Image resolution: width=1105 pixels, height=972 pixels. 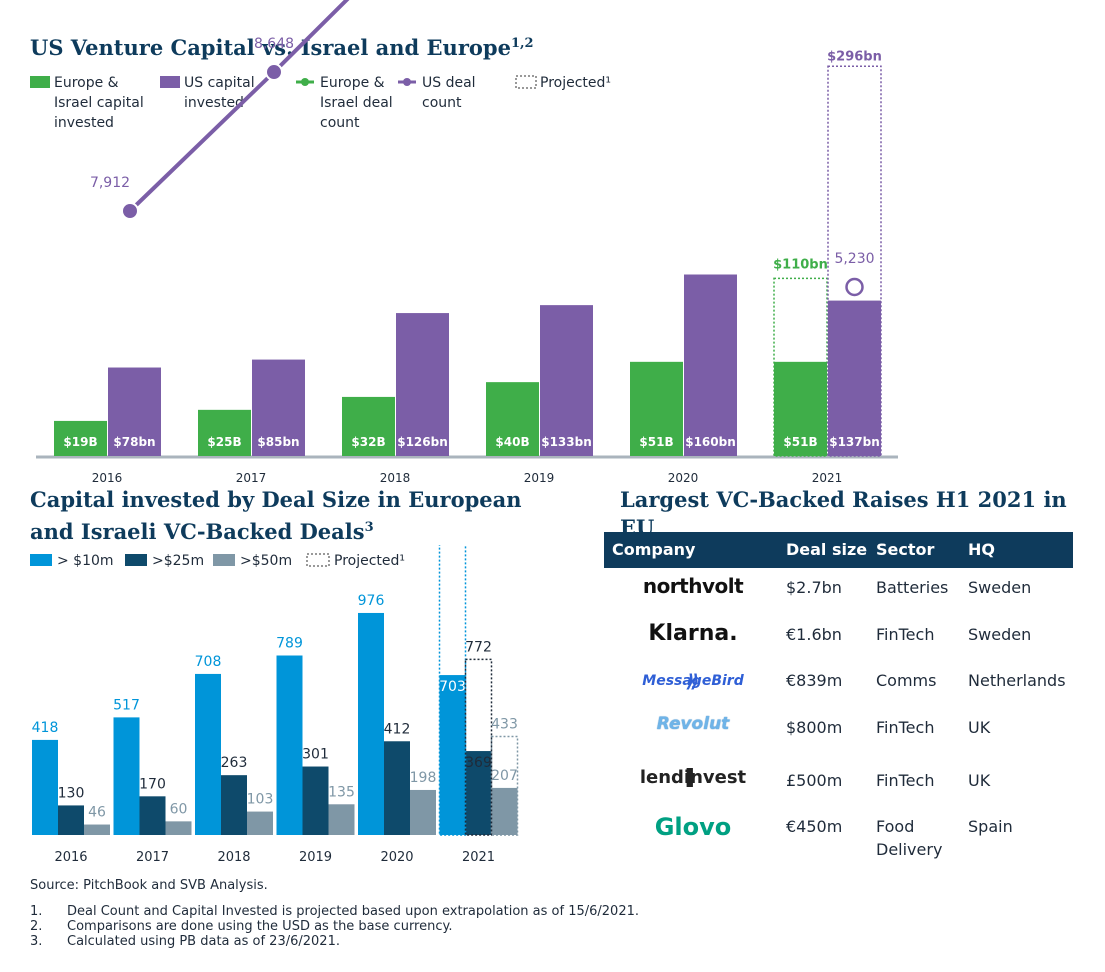 I want to click on messagebird-icon: ⟫, so click(x=693, y=681).